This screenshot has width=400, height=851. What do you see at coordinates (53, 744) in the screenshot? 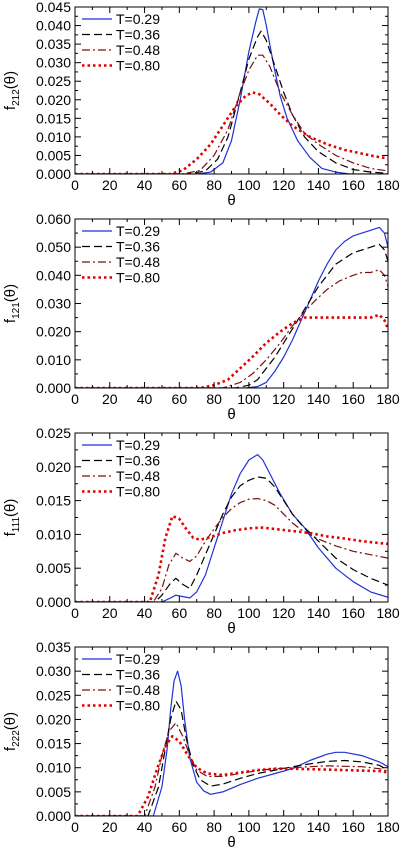
I see `y-tick-label: 0.015` at bounding box center [53, 744].